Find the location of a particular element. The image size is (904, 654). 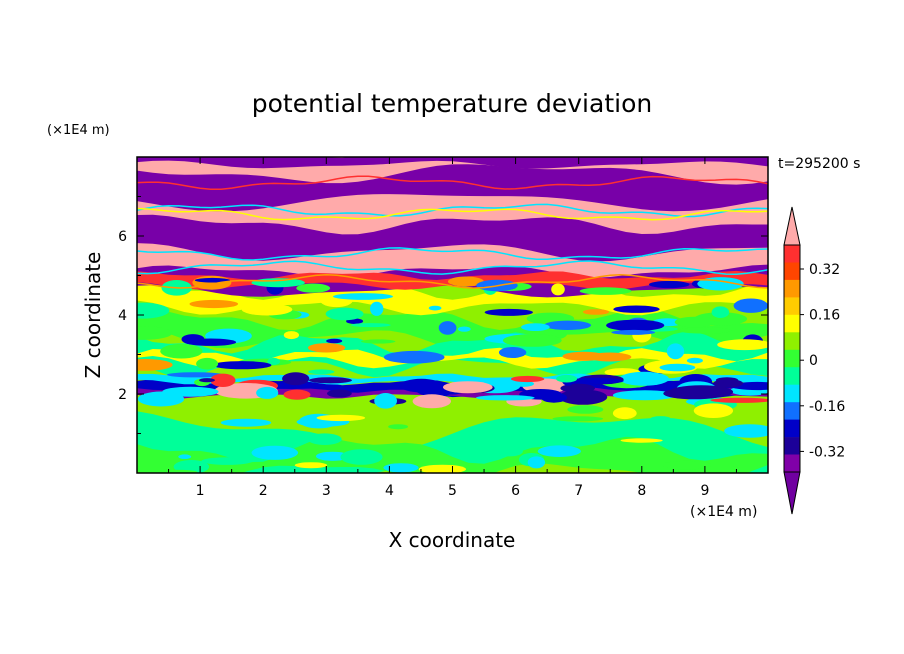

x-unit-label: (×1E4 m) is located at coordinates (723, 512).